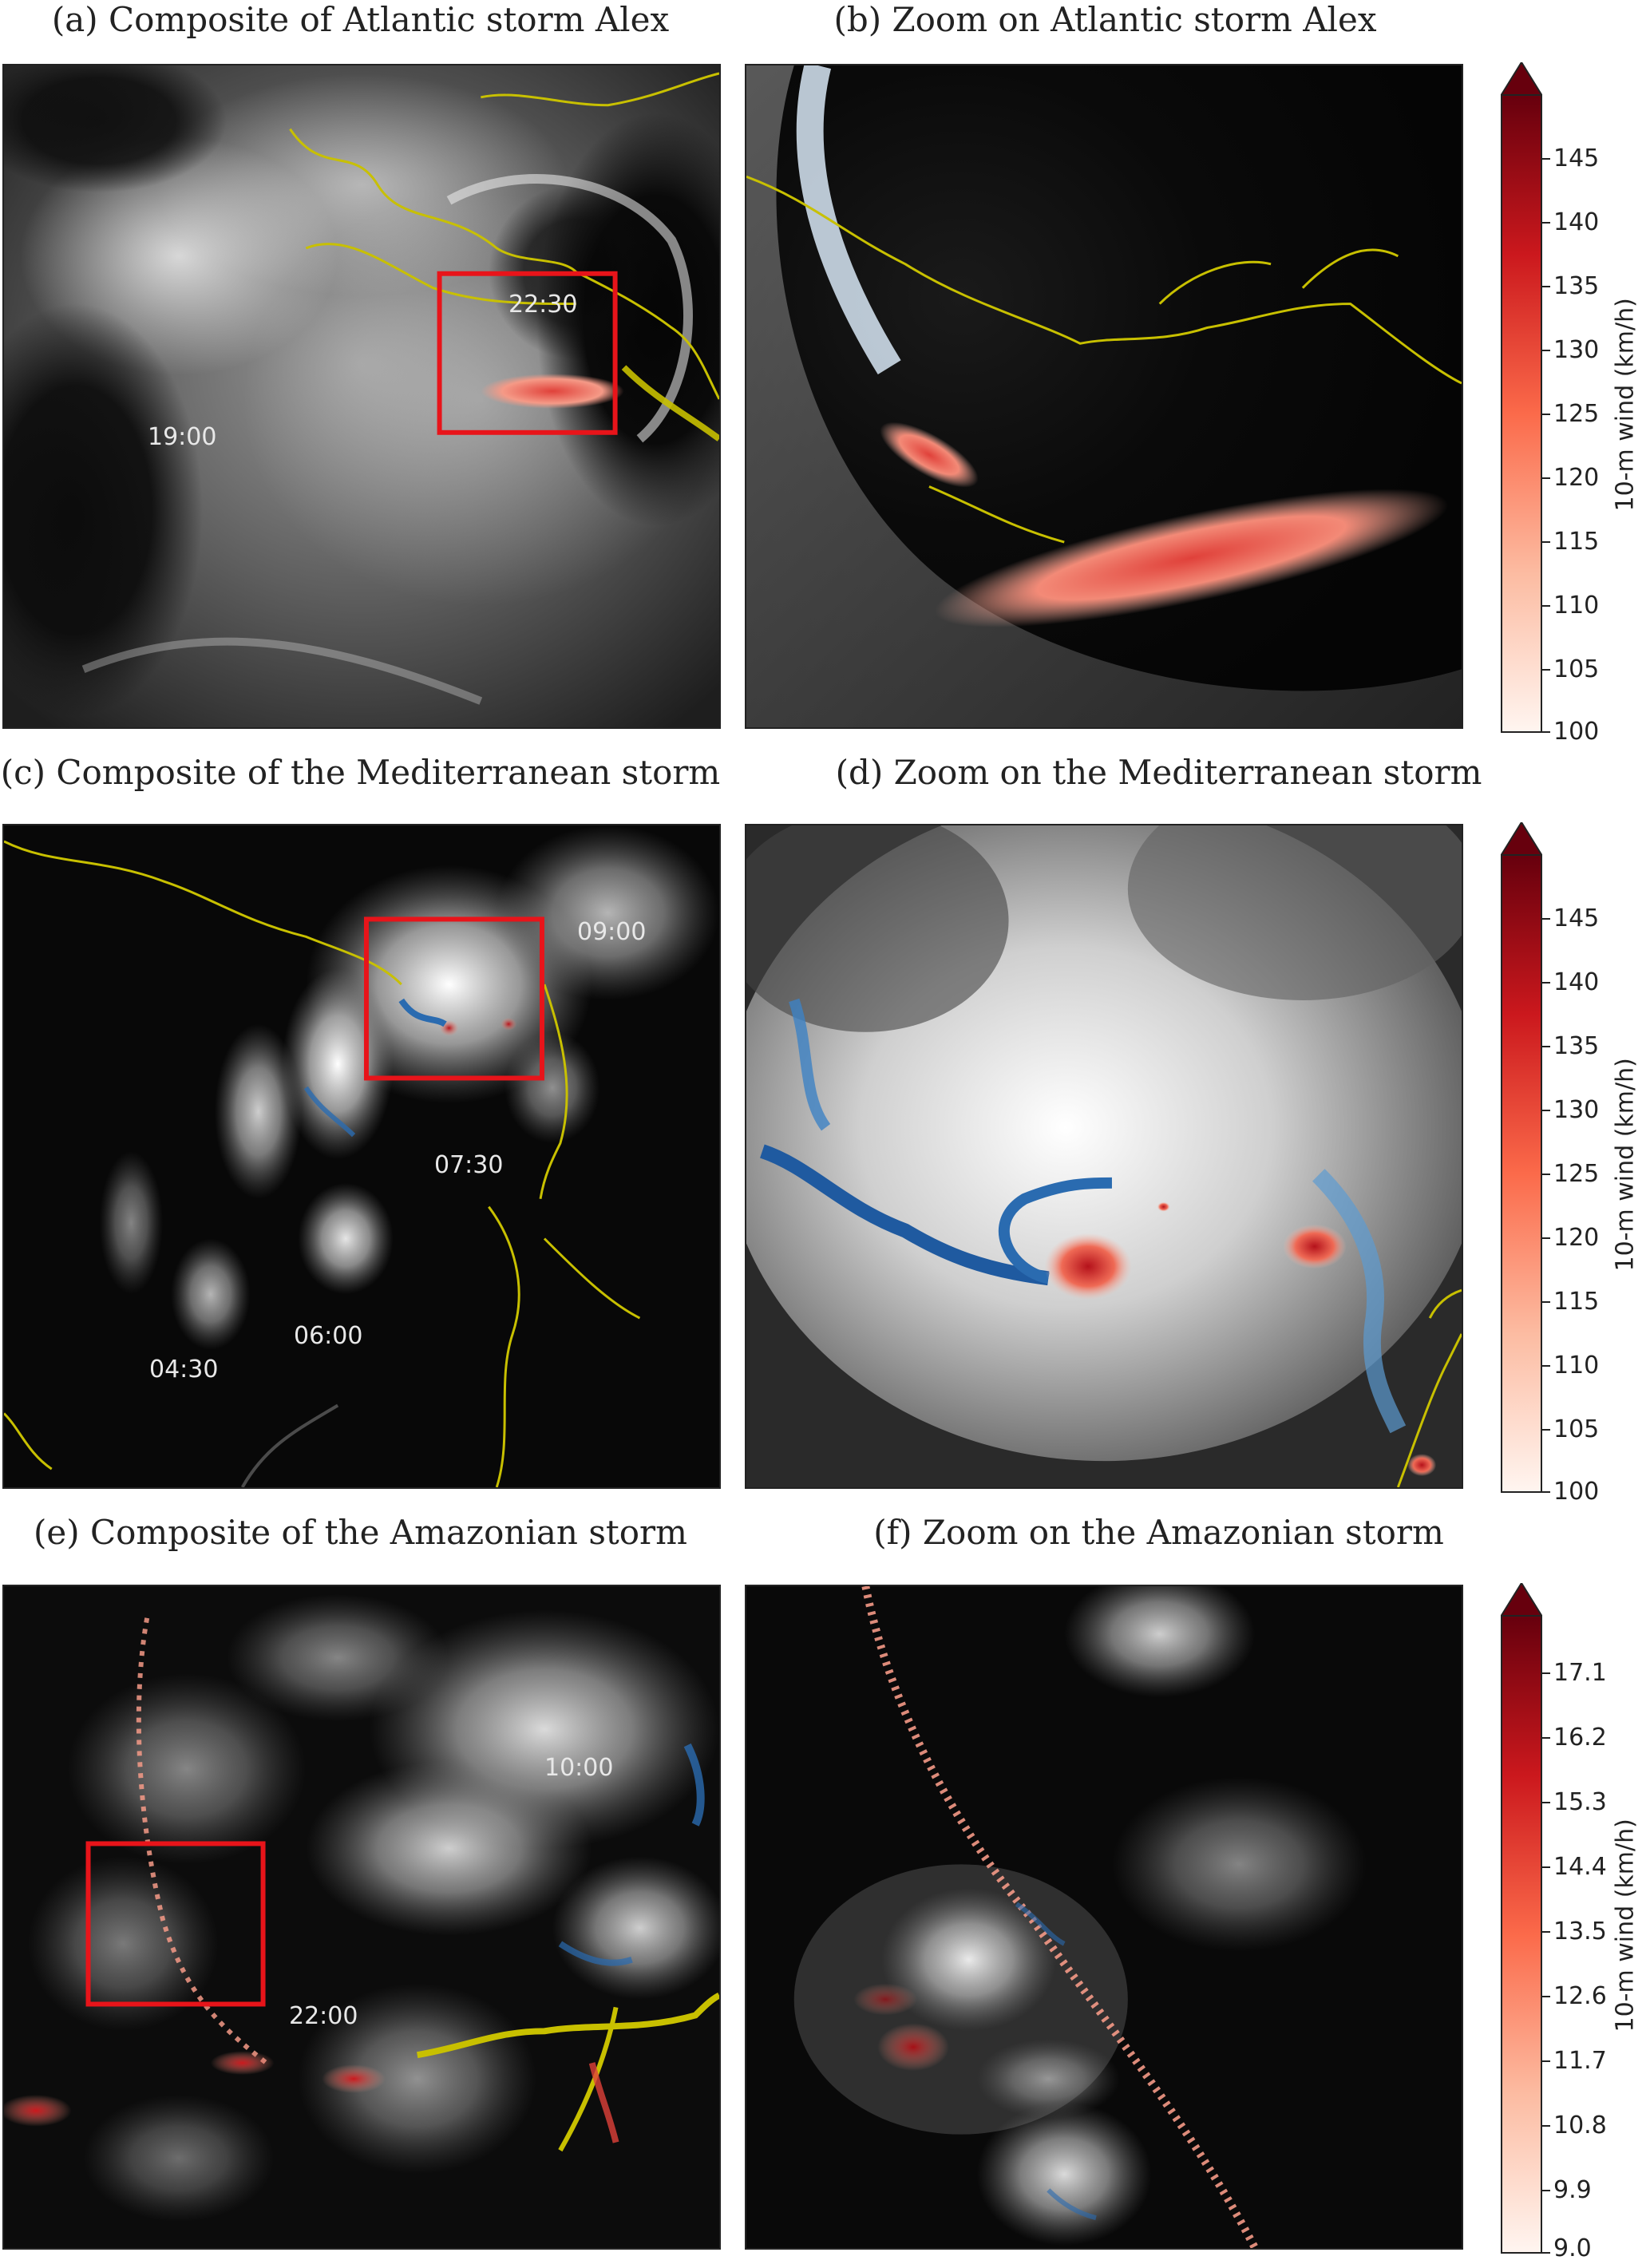 The width and height of the screenshot is (1650, 2268). What do you see at coordinates (469, 1165) in the screenshot?
I see `time-label-c-0730: 07:30` at bounding box center [469, 1165].